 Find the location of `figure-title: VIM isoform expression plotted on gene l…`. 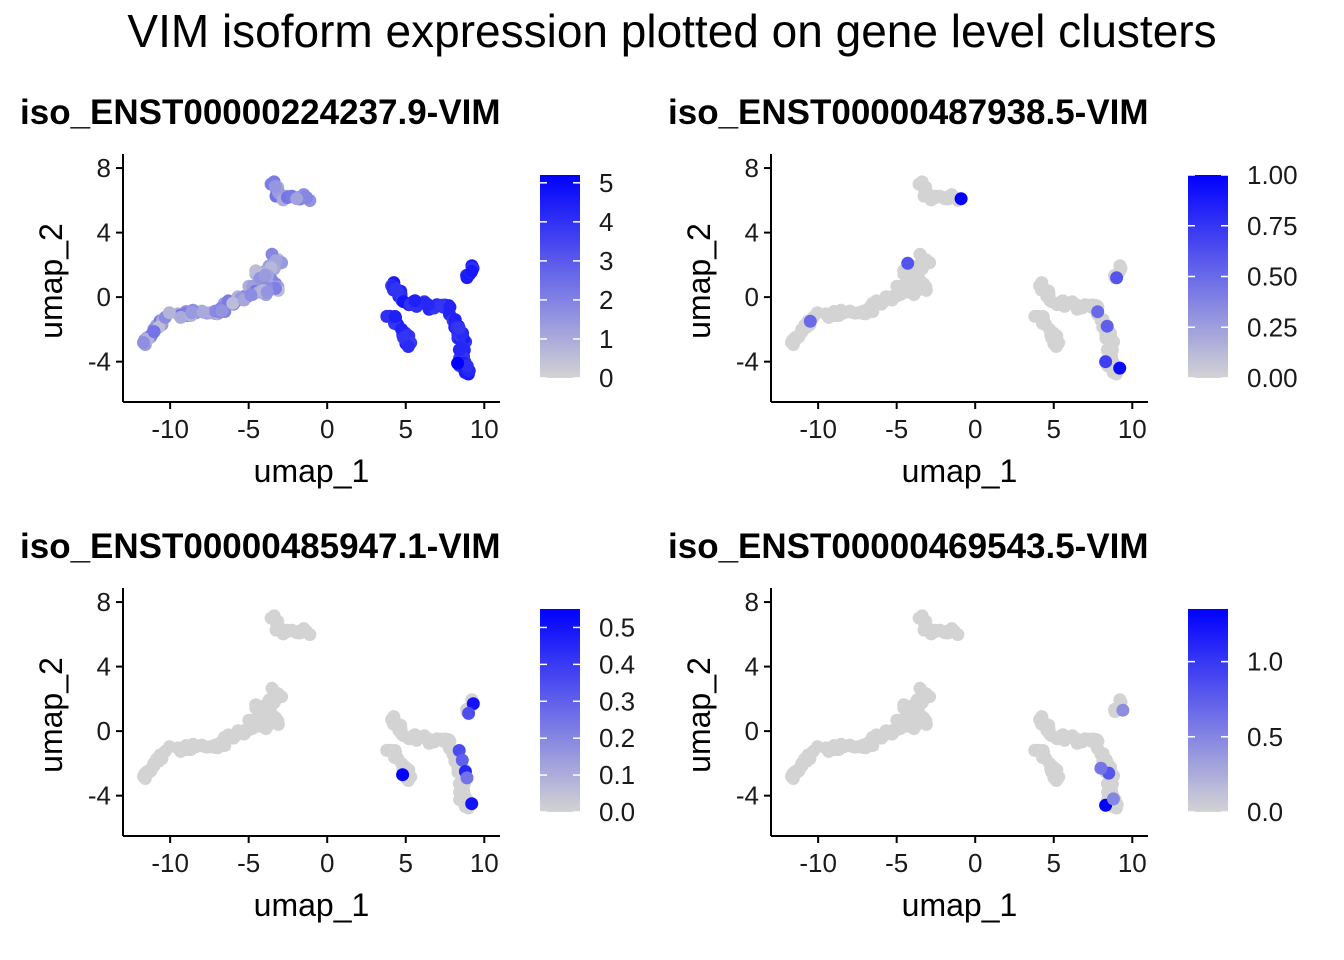

figure-title: VIM isoform expression plotted on gene l… is located at coordinates (672, 31).